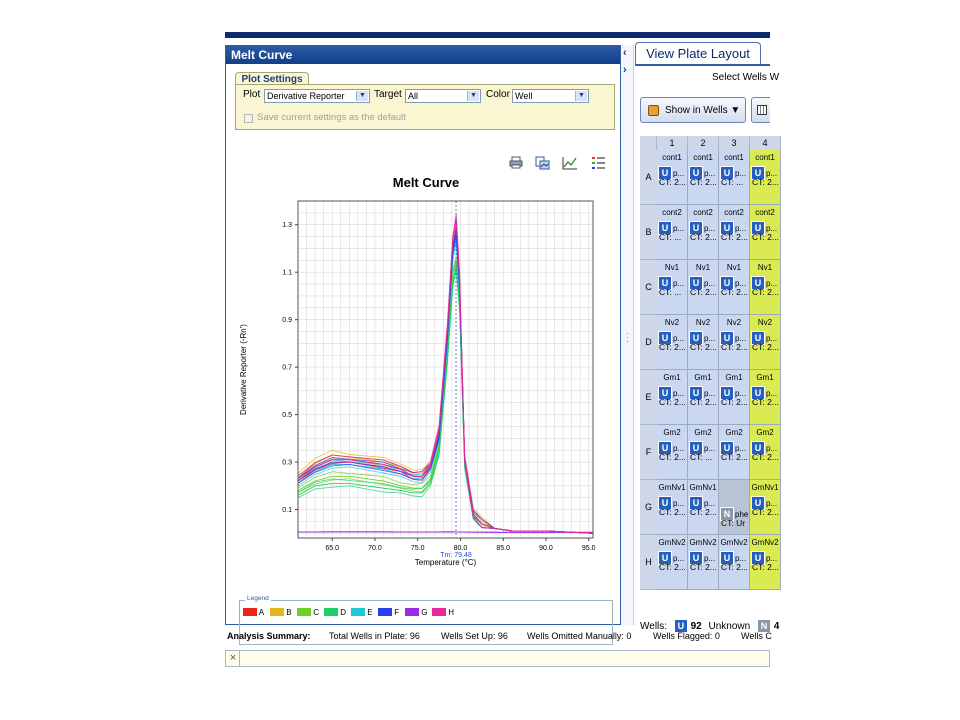 The width and height of the screenshot is (960, 720). I want to click on plate-row-header: E, so click(648, 397).